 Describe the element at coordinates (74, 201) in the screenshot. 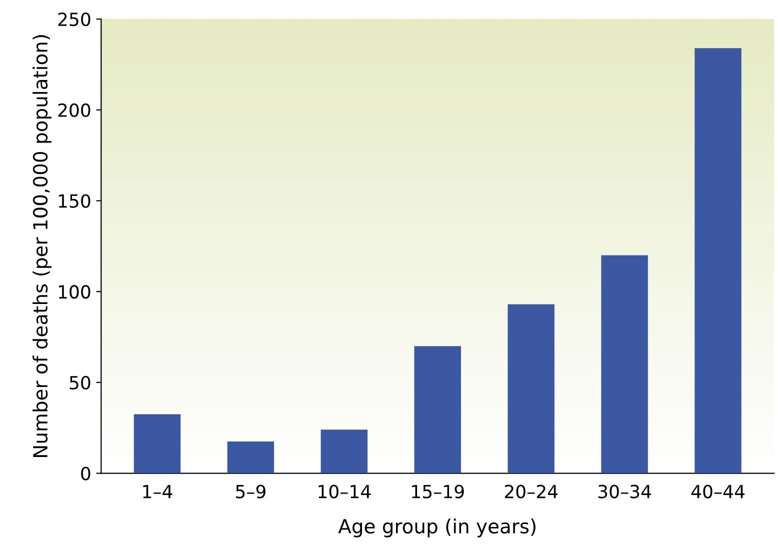

I see `y-tick-label: 150` at that location.